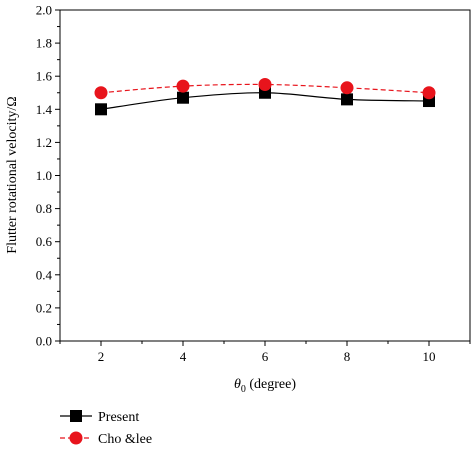  I want to click on y-axis-title: Flutter rotational velocity/Ω, so click(12, 174).